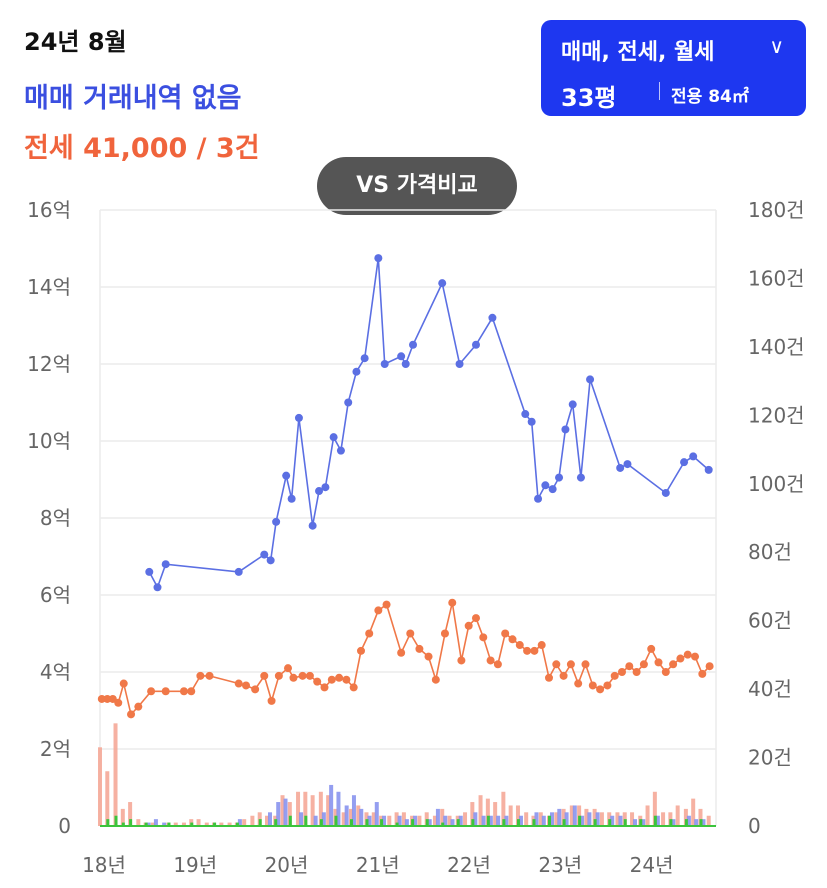  I want to click on transaction-type-selector: 매매, 전세, 월세 ∨ 33평 전용 84㎡, so click(673, 68).